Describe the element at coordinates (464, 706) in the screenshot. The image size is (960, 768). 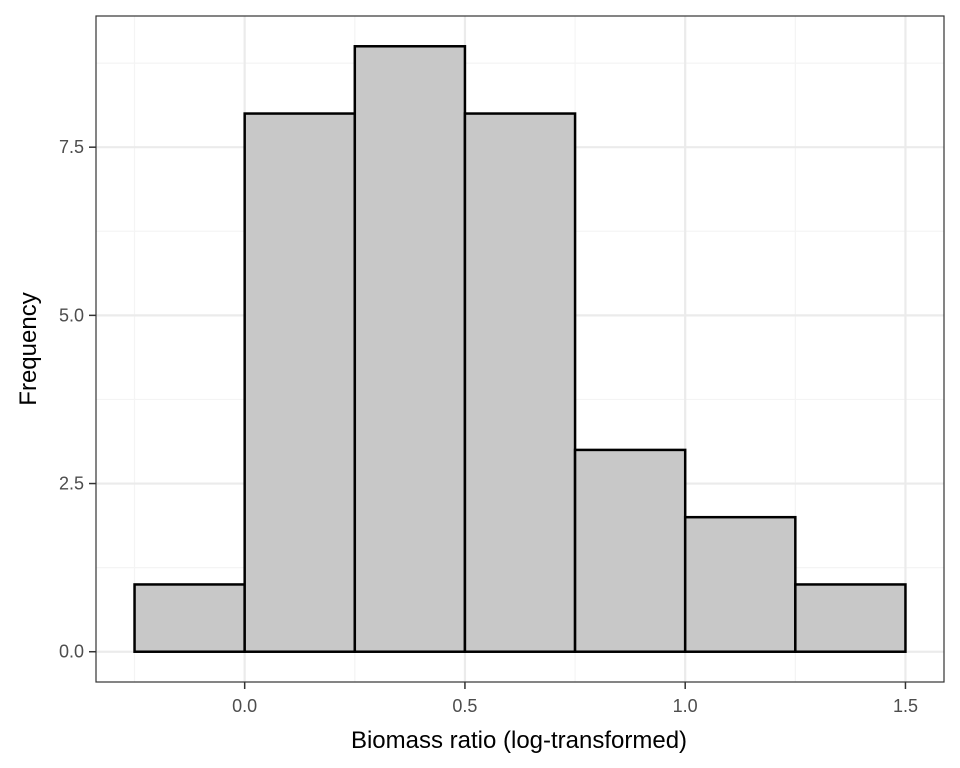
I see `x-tick-label: 0.5` at that location.